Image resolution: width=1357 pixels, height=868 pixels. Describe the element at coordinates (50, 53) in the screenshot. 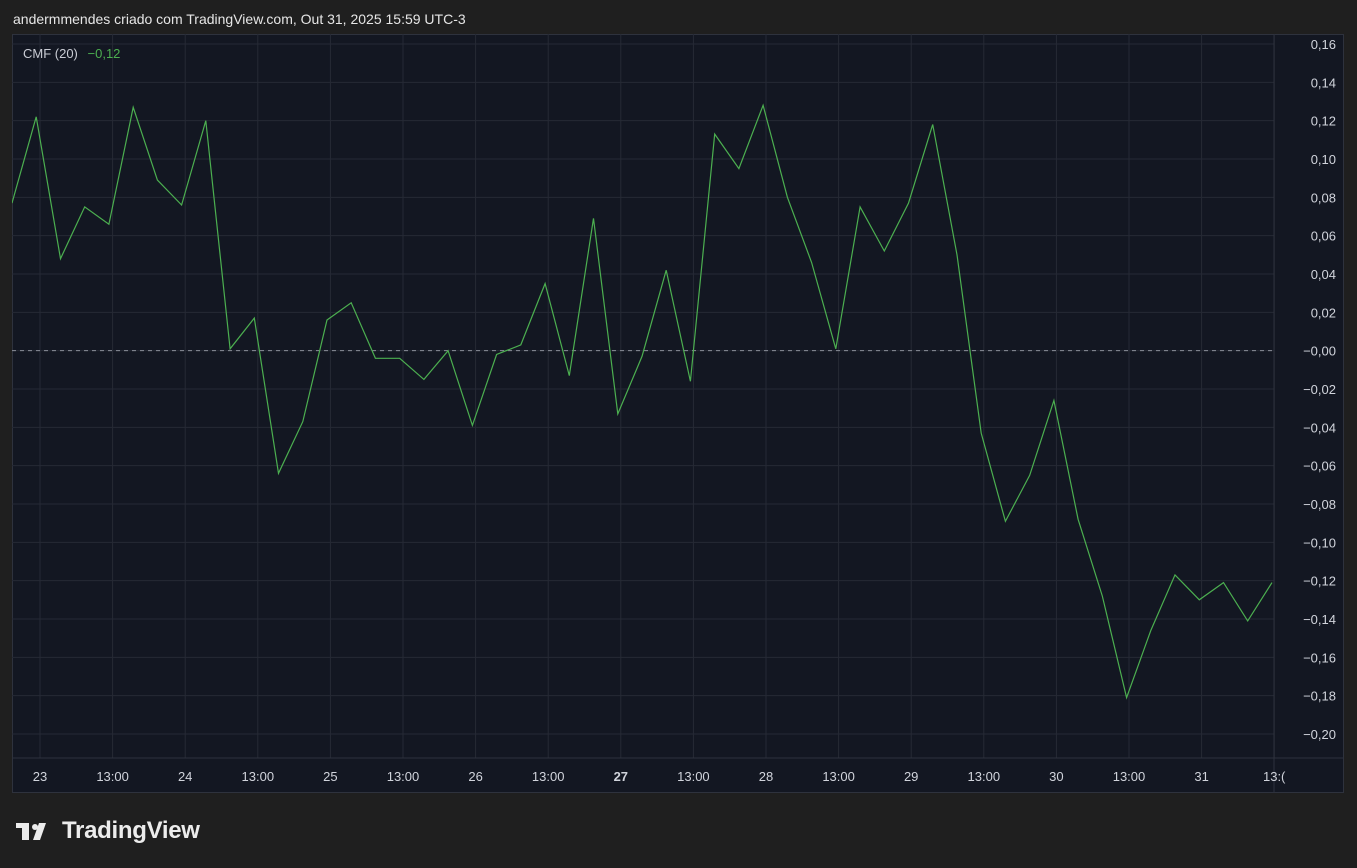

I see `legend-name: CMF (20)` at that location.